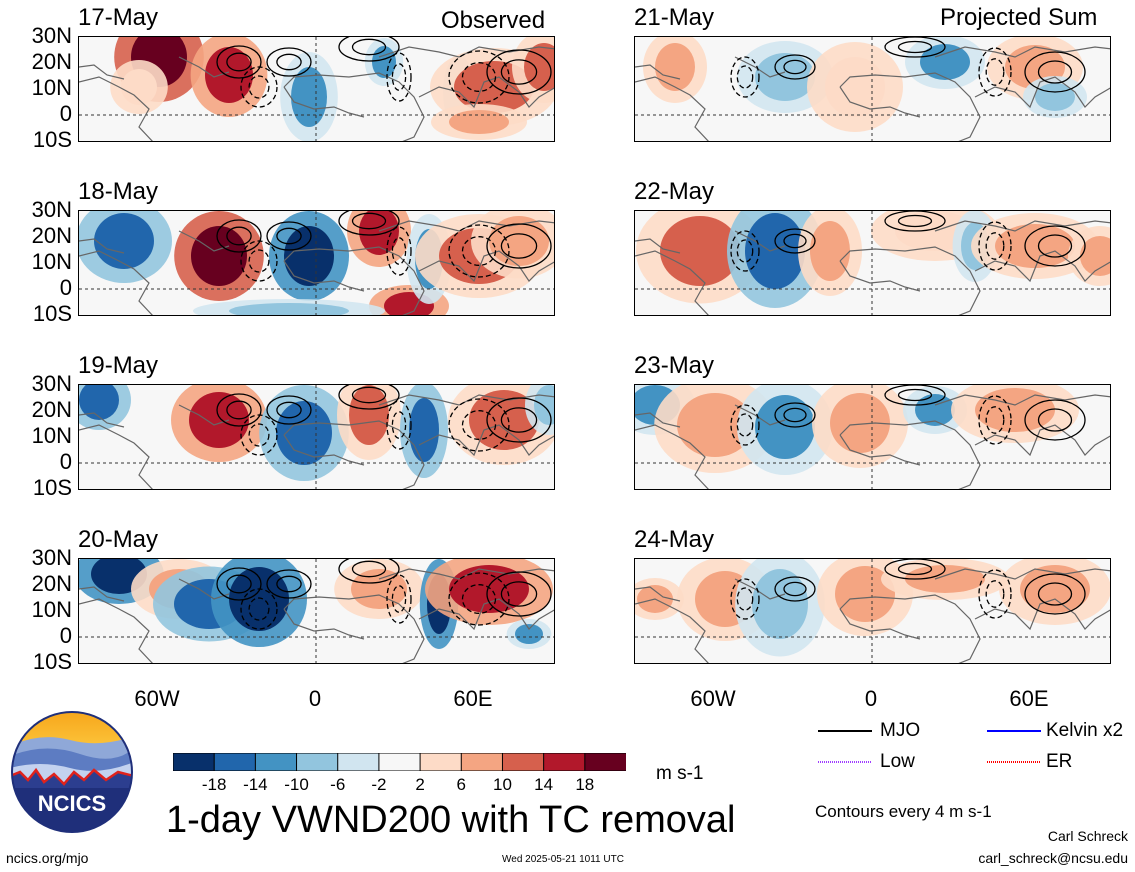 Image resolution: width=1135 pixels, height=872 pixels. I want to click on lat-label: 10N, so click(51, 435).